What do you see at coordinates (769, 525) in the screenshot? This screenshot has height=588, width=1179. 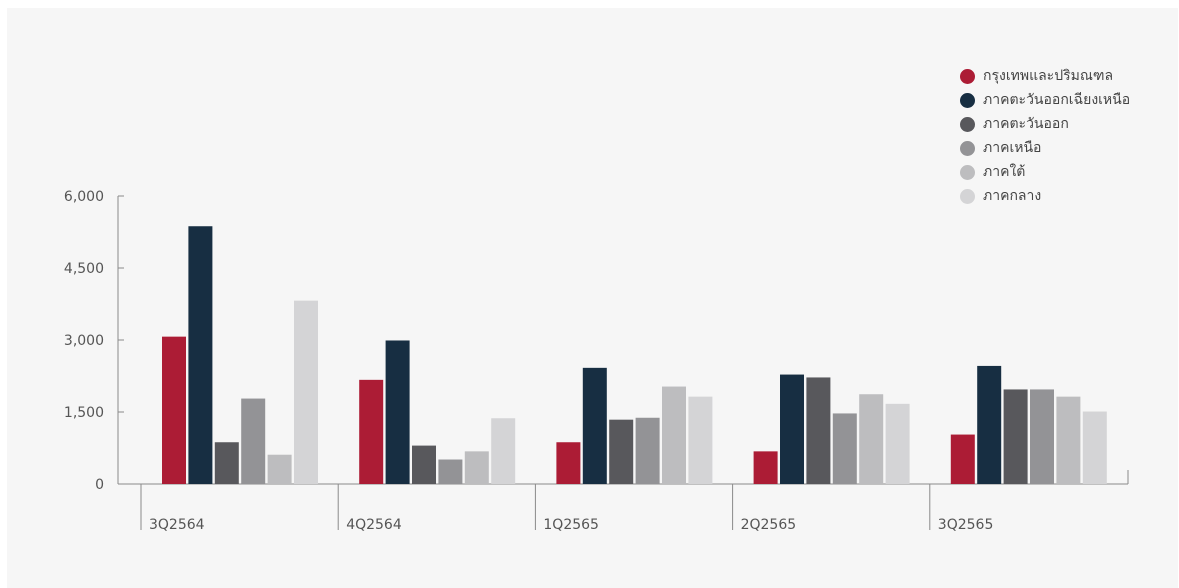 I see `x-tick-label: 2Q2565` at bounding box center [769, 525].